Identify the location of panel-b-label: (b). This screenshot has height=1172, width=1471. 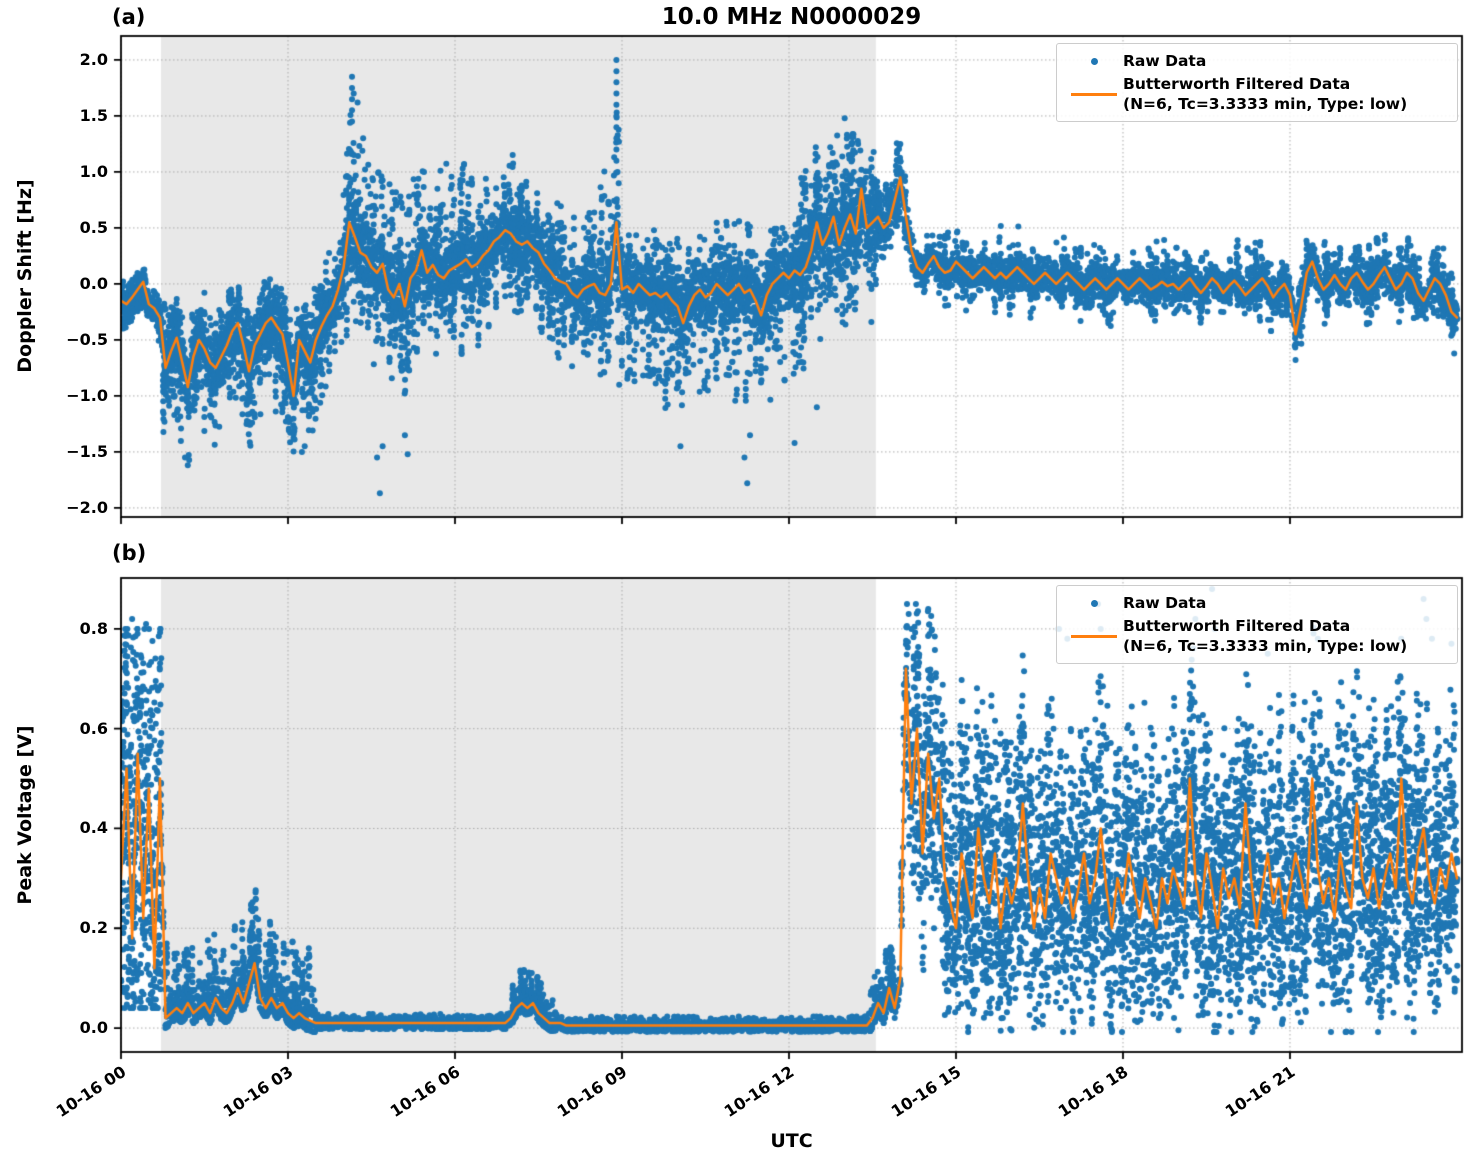
(129, 553).